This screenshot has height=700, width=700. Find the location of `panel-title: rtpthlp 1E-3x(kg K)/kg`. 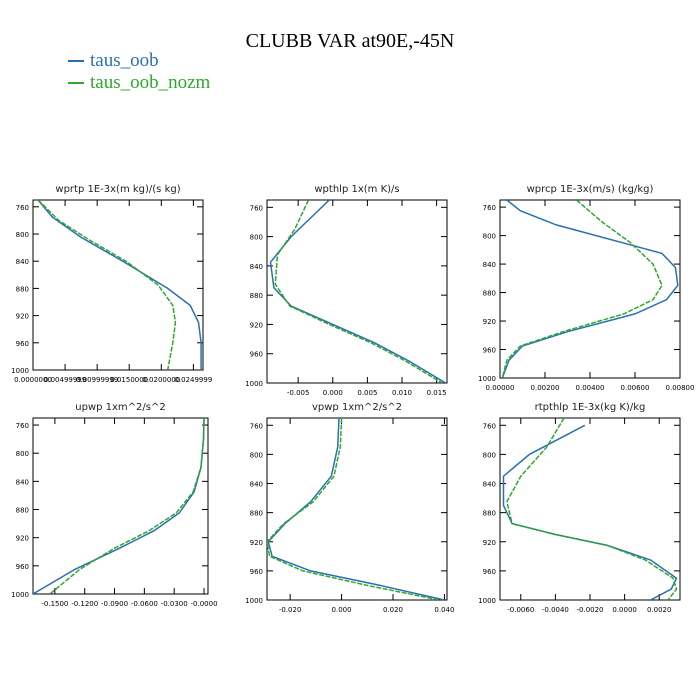

panel-title: rtpthlp 1E-3x(kg K)/kg is located at coordinates (590, 407).